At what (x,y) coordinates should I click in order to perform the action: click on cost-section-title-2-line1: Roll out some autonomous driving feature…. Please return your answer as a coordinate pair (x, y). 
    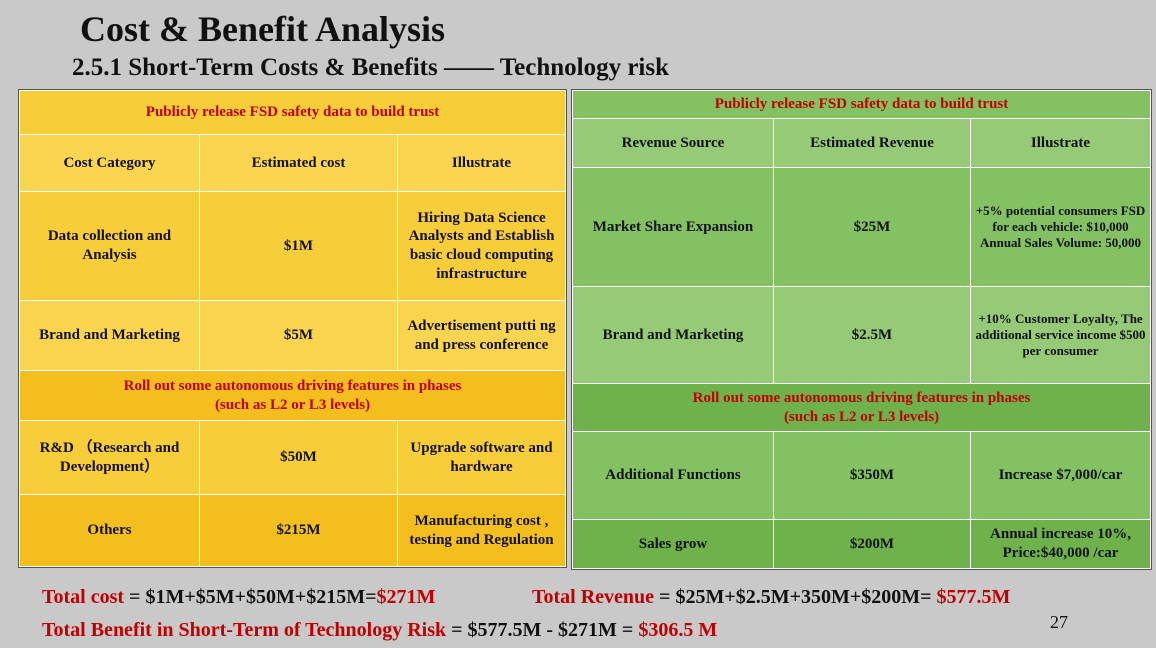
    Looking at the image, I should click on (292, 385).